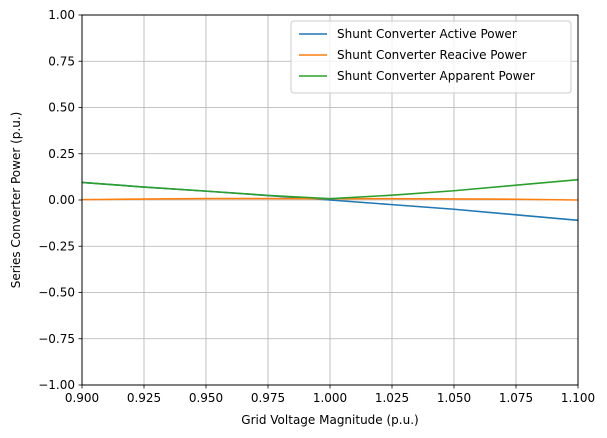 This screenshot has width=607, height=438. I want to click on y-tick-label: 1.00, so click(61, 15).